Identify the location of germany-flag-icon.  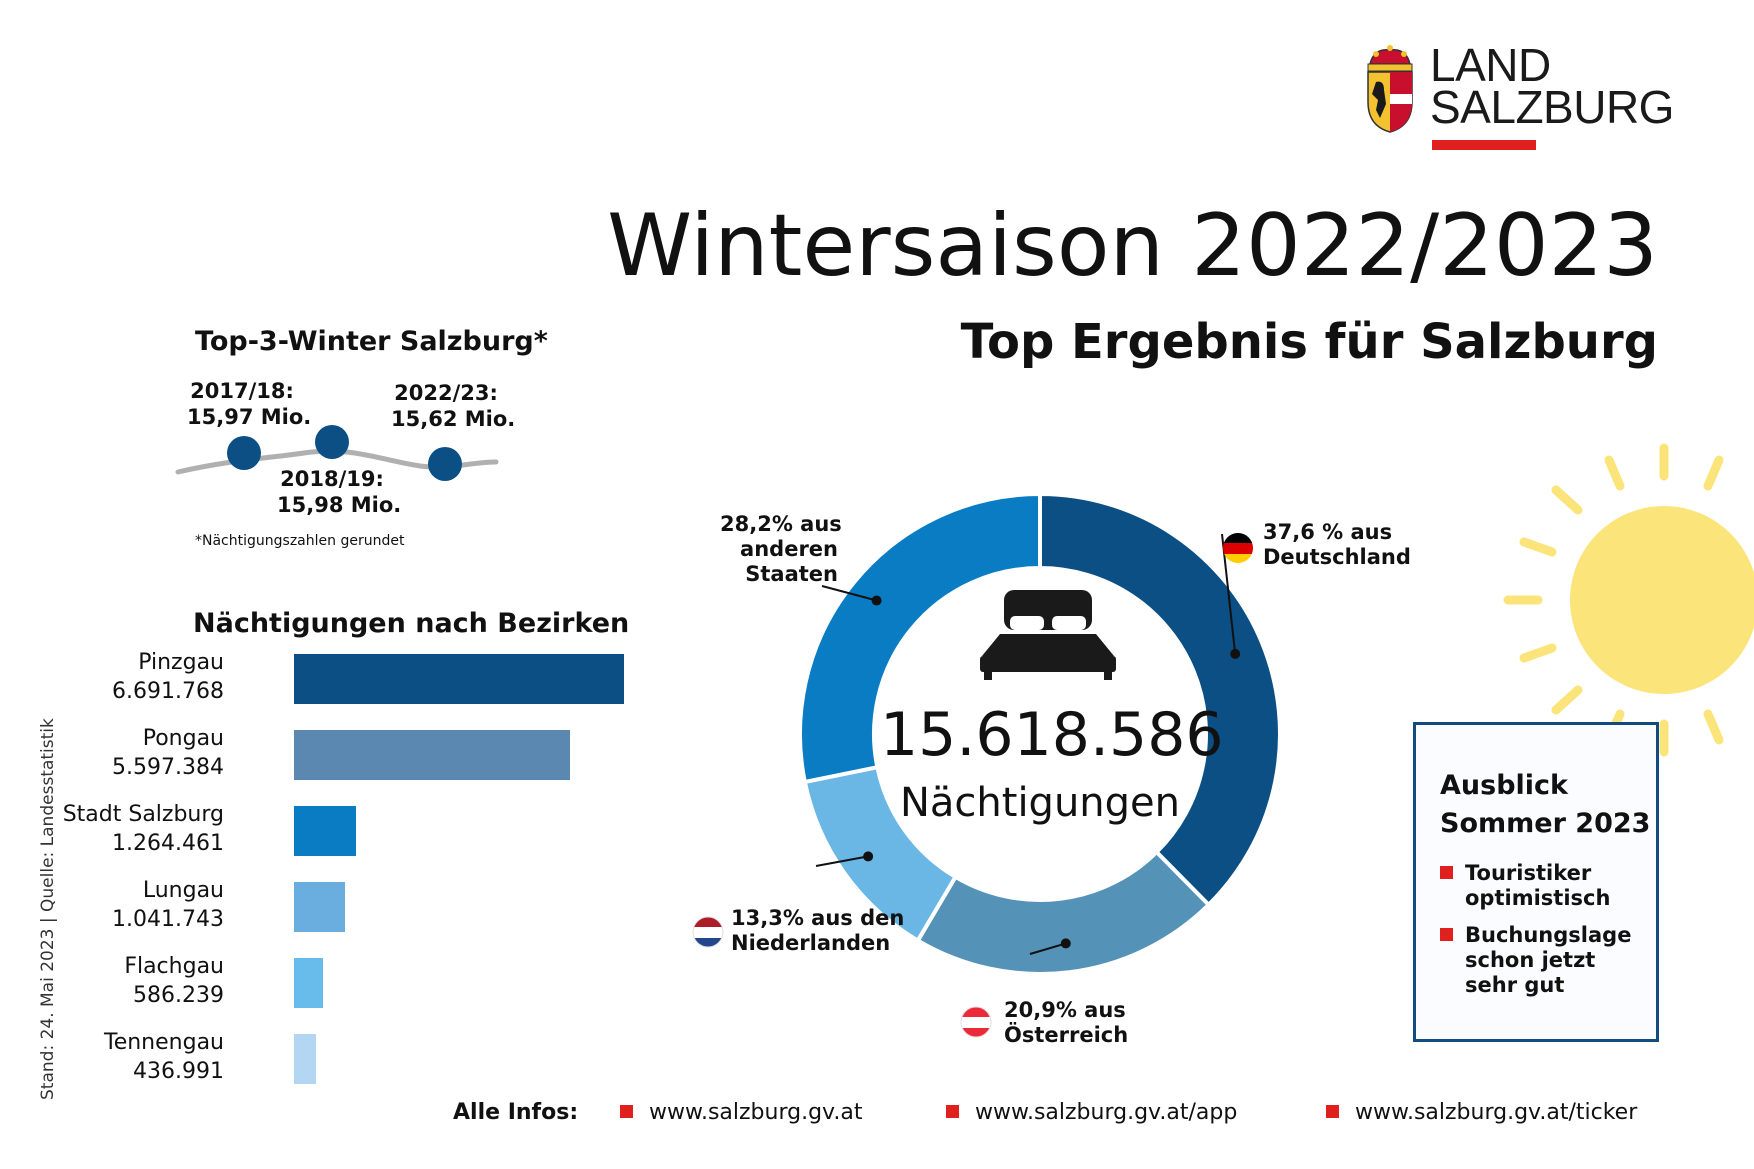
(1238, 548).